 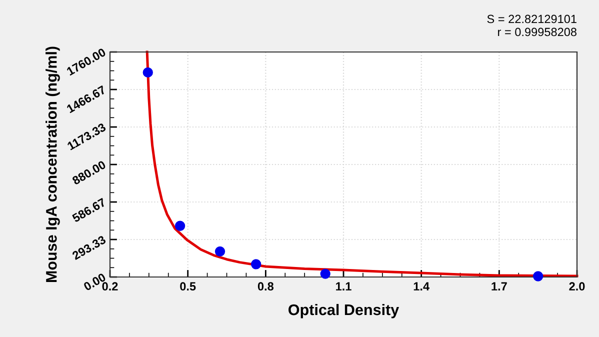 What do you see at coordinates (53, 164) in the screenshot?
I see `y-axis-title: Mouse IgA concentration (ng/ml)` at bounding box center [53, 164].